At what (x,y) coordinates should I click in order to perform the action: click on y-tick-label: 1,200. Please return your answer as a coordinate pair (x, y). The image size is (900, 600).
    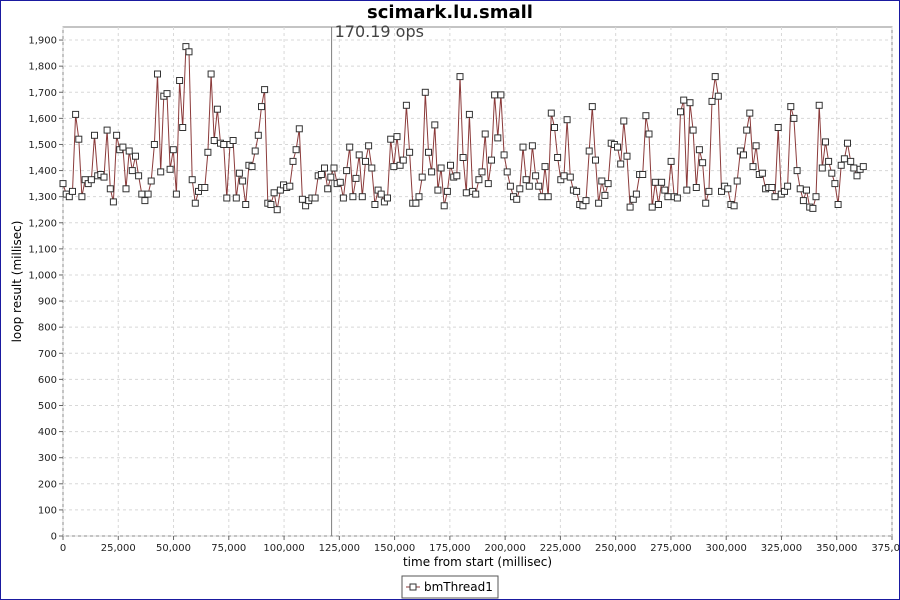
    Looking at the image, I should click on (42, 223).